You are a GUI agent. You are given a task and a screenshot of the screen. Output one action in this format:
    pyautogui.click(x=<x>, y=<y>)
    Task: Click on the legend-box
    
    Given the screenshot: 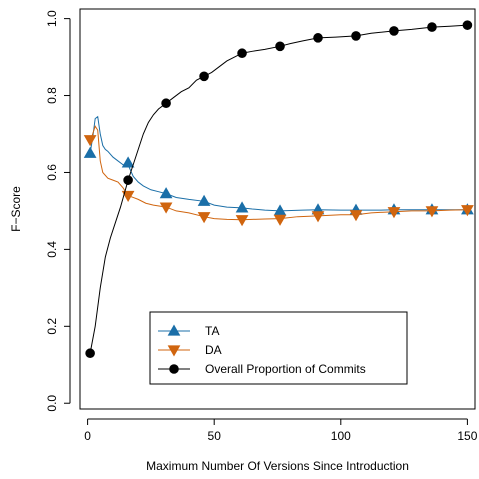 What is the action you would take?
    pyautogui.click(x=278, y=348)
    